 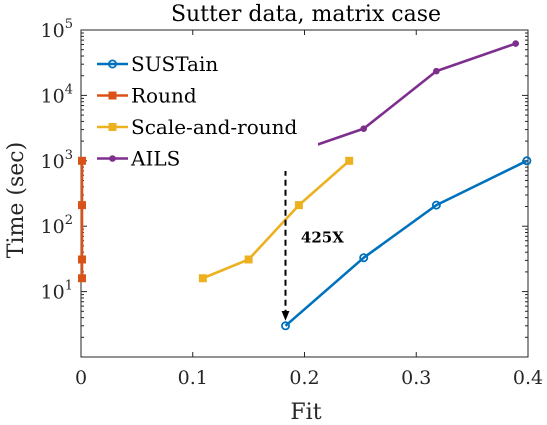 I want to click on legend-item: Scale-and-round, so click(x=197, y=127).